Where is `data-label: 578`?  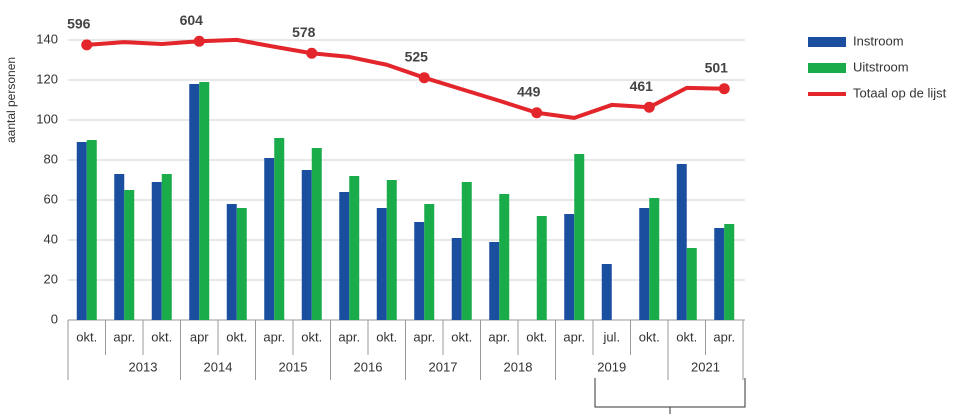
data-label: 578 is located at coordinates (304, 32).